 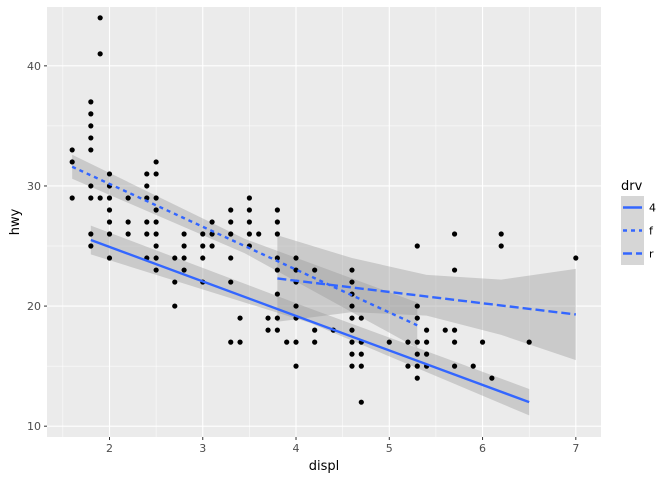 I want to click on legend-label-r: r, so click(x=651, y=254).